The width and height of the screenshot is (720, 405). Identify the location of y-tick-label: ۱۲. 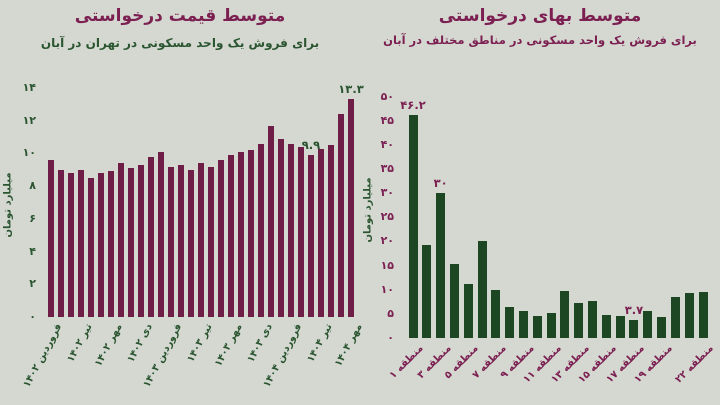
(29, 120).